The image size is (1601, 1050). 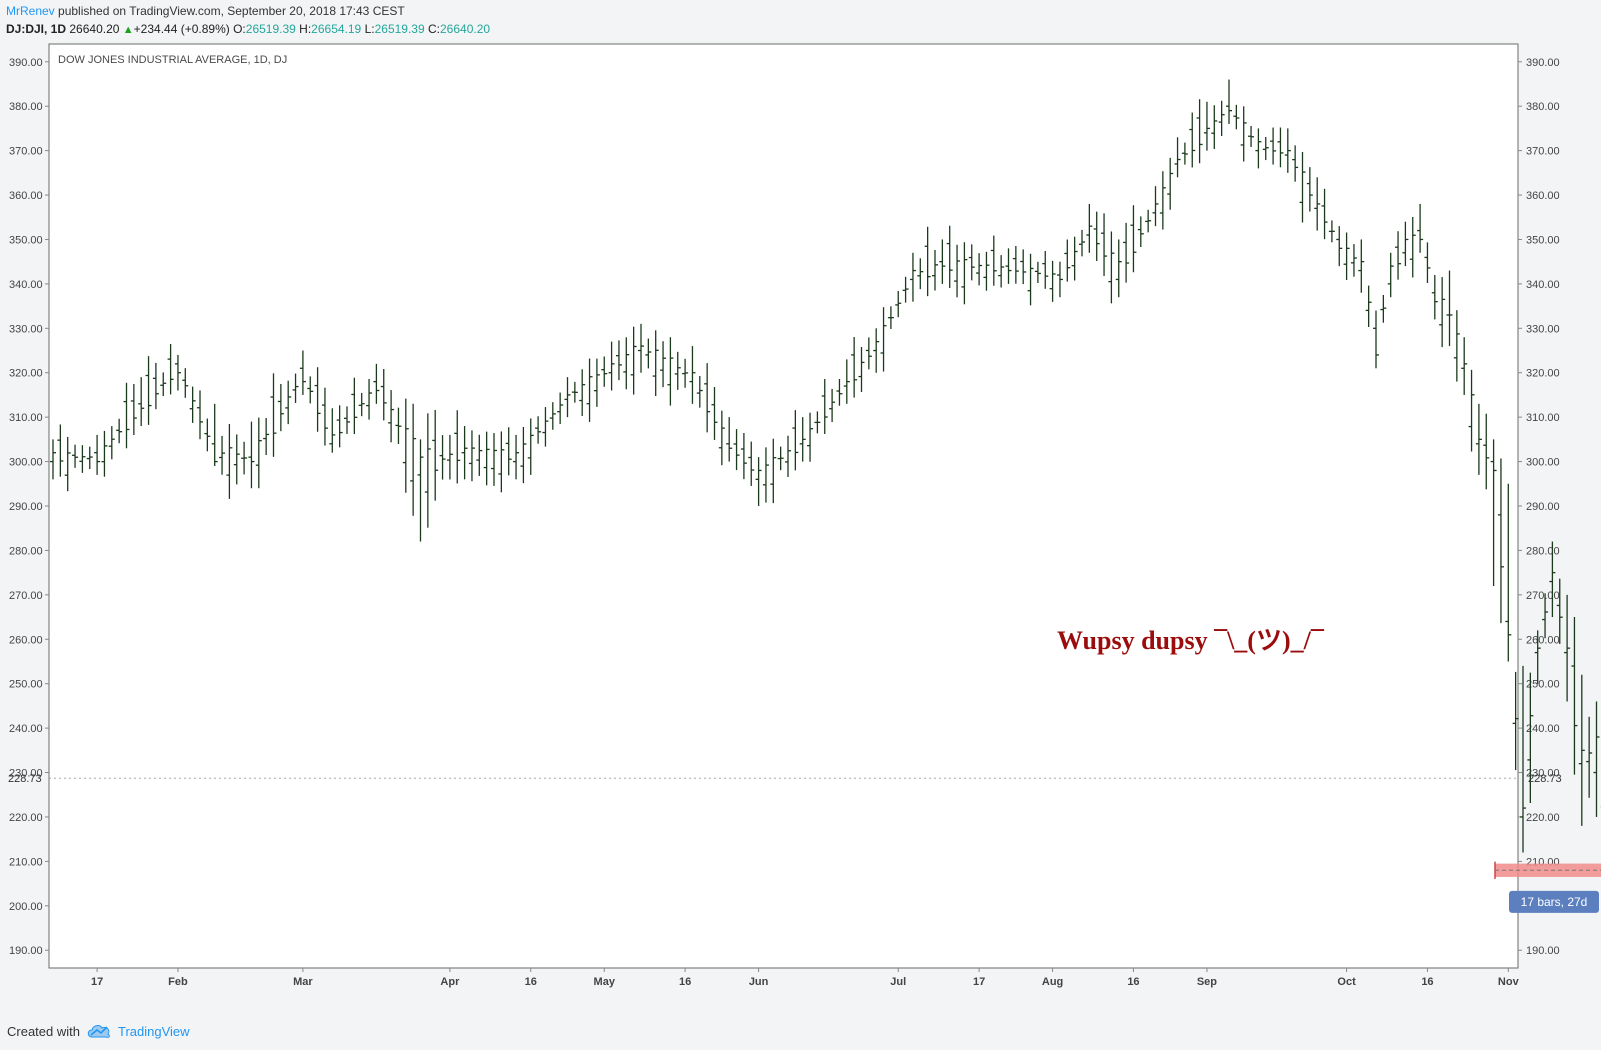 I want to click on tradingview-link: TradingView, so click(x=154, y=1031).